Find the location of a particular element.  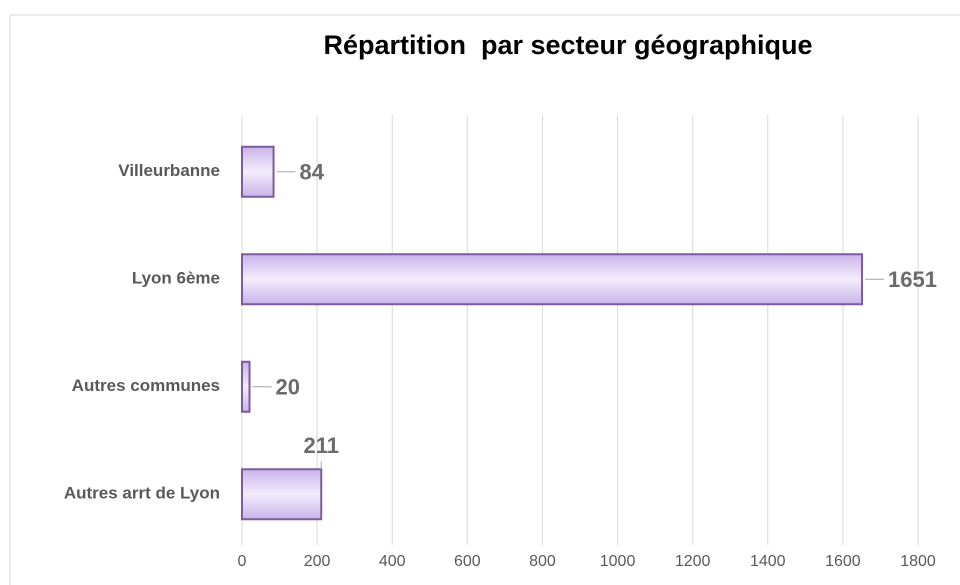

x-tick-label: 600 is located at coordinates (467, 561).